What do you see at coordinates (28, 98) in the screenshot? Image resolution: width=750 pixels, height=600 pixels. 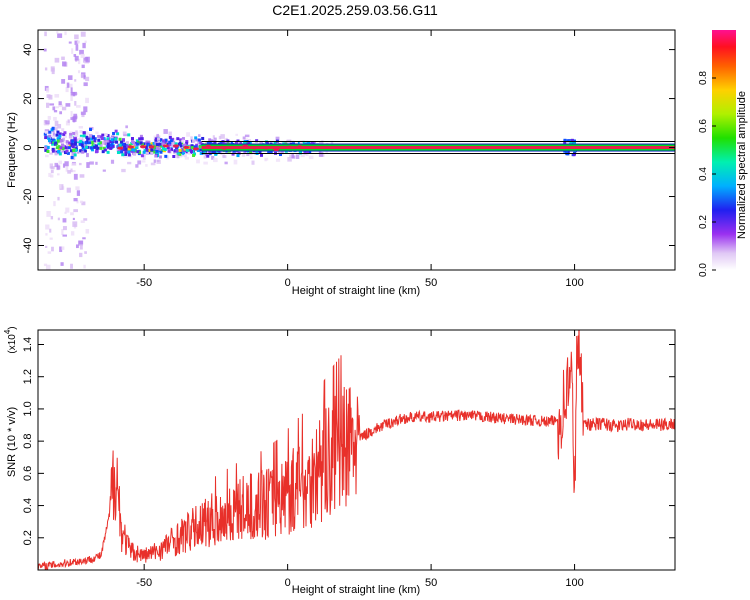 I see `spectrogram-y-tick-label: 20` at bounding box center [28, 98].